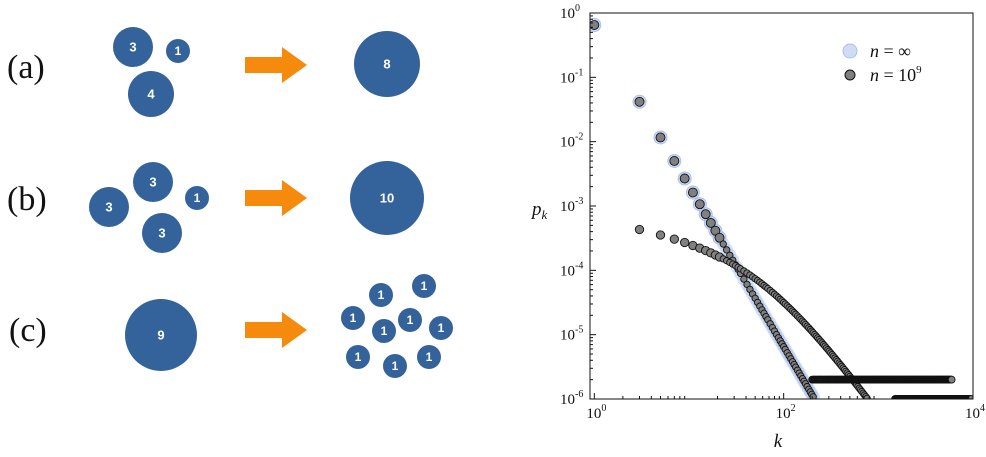 This screenshot has width=986, height=457. Describe the element at coordinates (896, 74) in the screenshot. I see `legend-label-fin: n = 109` at that location.